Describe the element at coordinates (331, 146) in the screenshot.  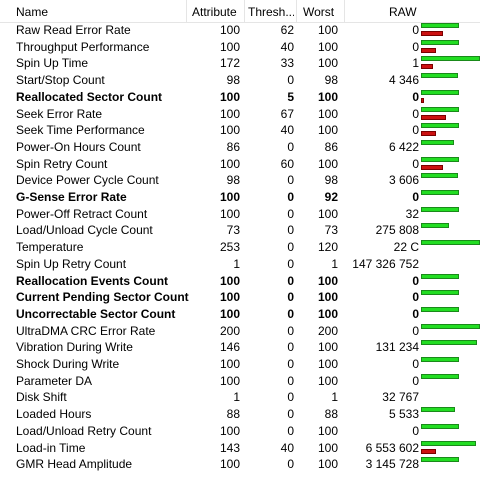
I see `worst-value: 86` at that location.